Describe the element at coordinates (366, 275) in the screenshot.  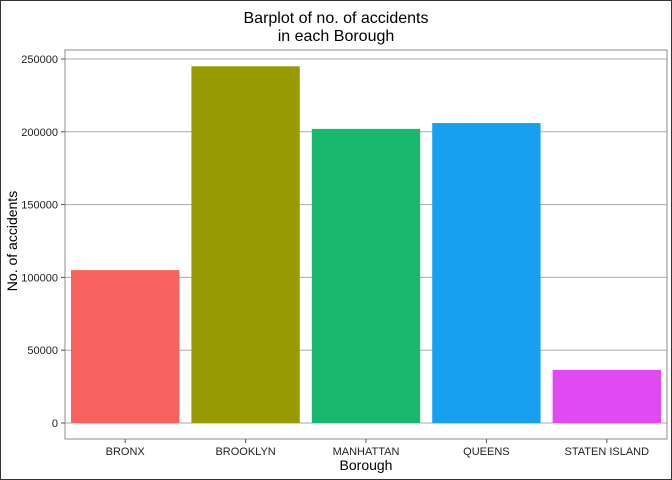
I see `bar-manhattan` at that location.